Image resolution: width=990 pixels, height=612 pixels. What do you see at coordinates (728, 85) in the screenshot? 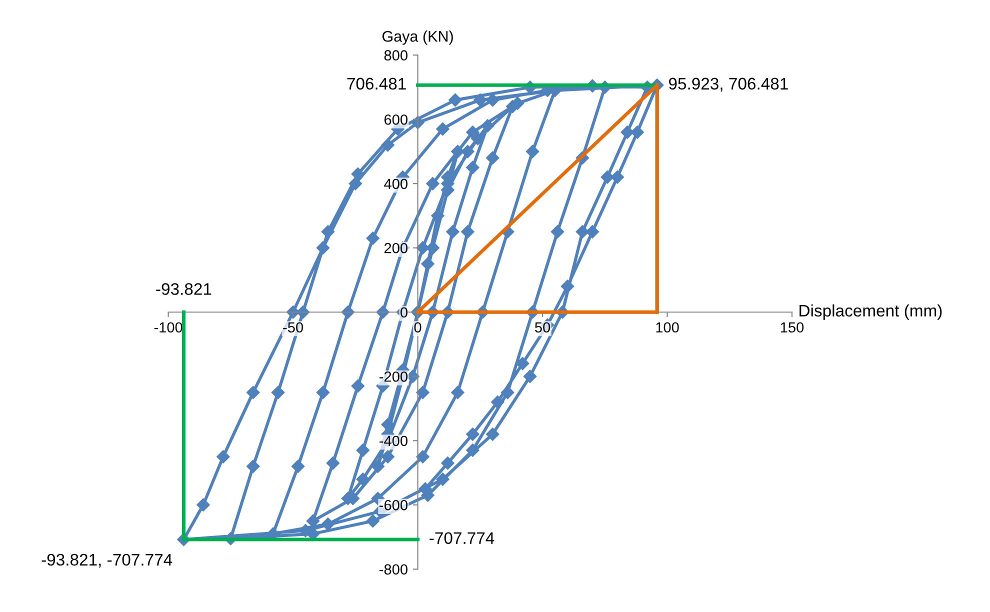
I see `annotation: 95.923, 706.481` at bounding box center [728, 85].